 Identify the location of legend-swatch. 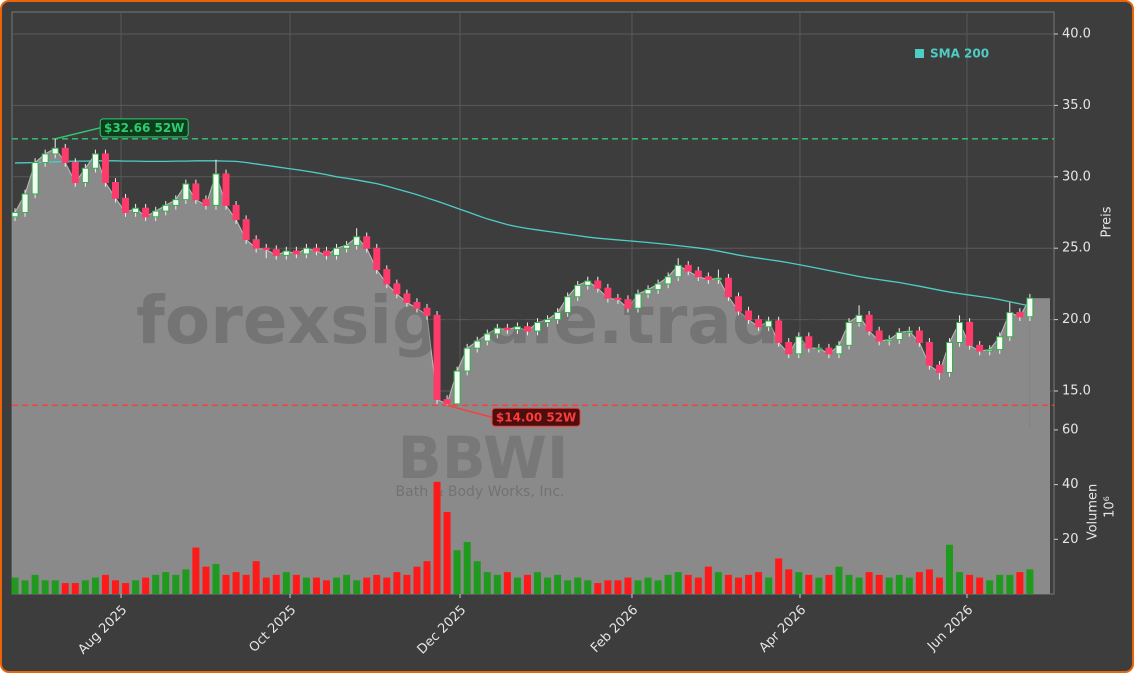
(919, 53).